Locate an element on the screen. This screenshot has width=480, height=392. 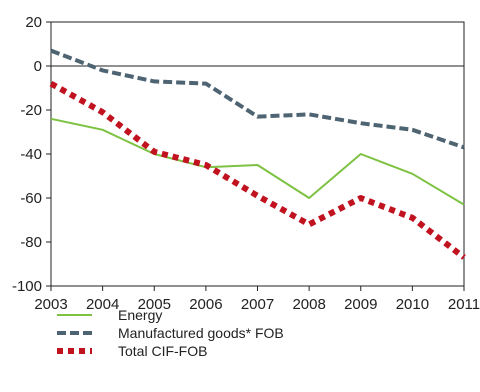
x-tick-label: 2007 is located at coordinates (257, 304).